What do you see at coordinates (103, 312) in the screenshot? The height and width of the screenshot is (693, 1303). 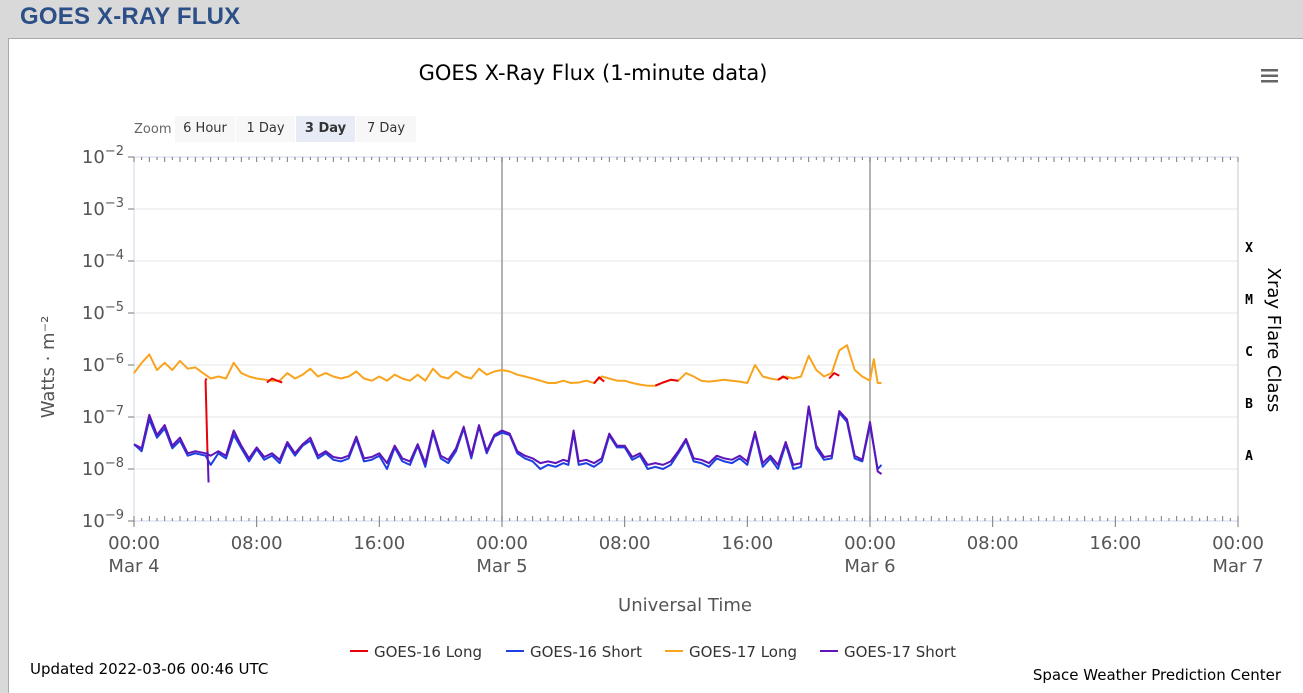 I see `y-tick-label: 10⁻⁵` at bounding box center [103, 312].